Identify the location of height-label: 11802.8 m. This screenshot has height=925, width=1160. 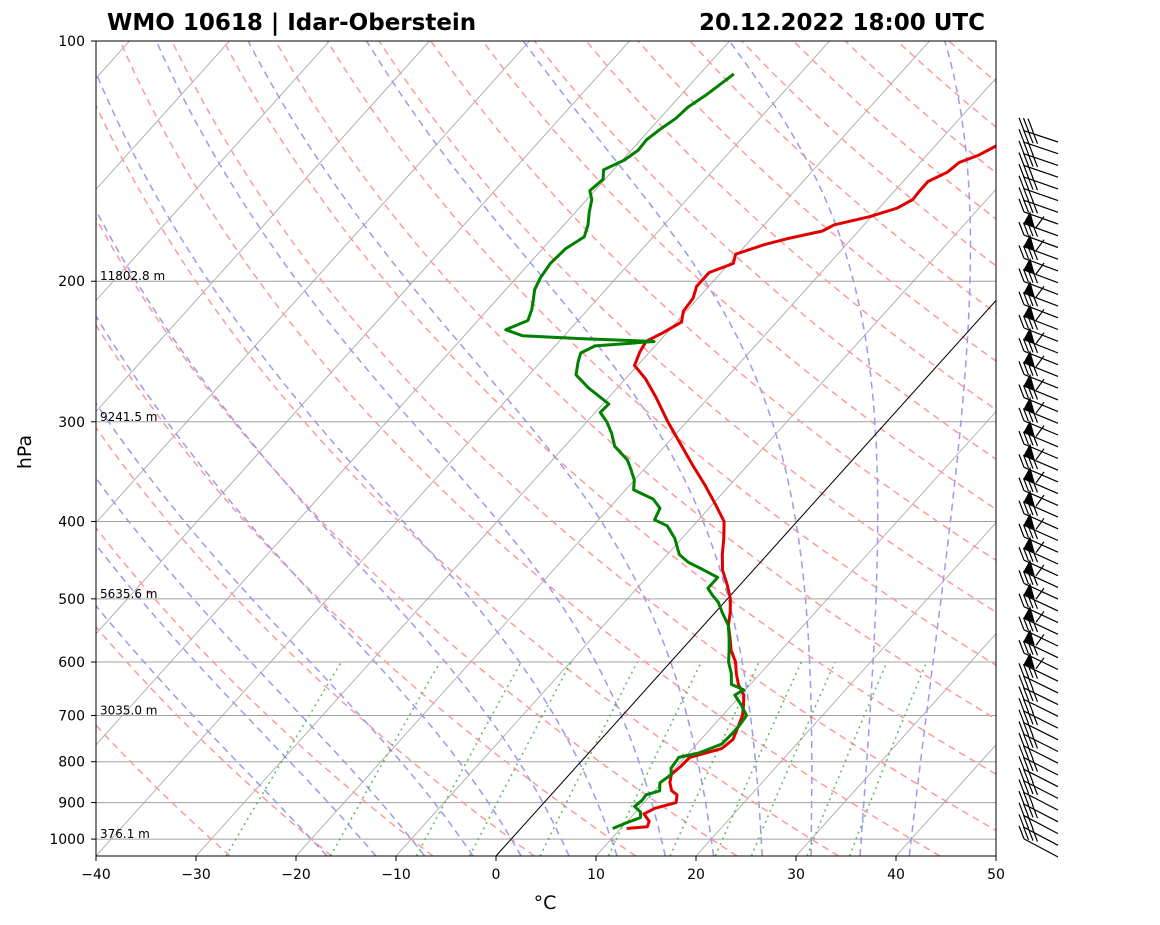
(132, 276).